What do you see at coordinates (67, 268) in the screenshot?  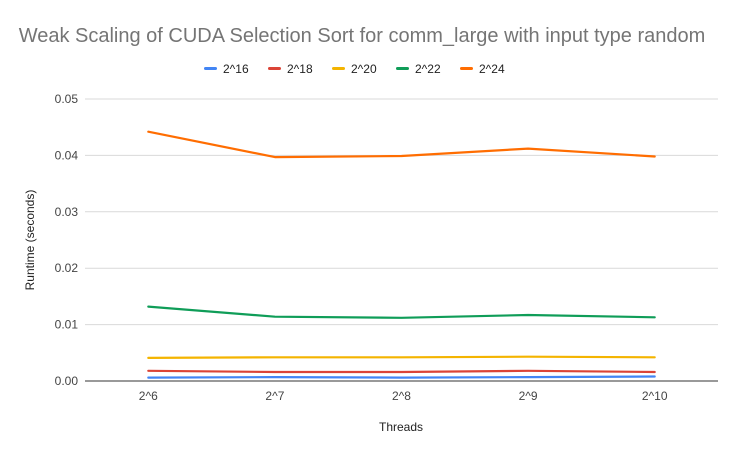 I see `y-tick-label: 0.02` at bounding box center [67, 268].